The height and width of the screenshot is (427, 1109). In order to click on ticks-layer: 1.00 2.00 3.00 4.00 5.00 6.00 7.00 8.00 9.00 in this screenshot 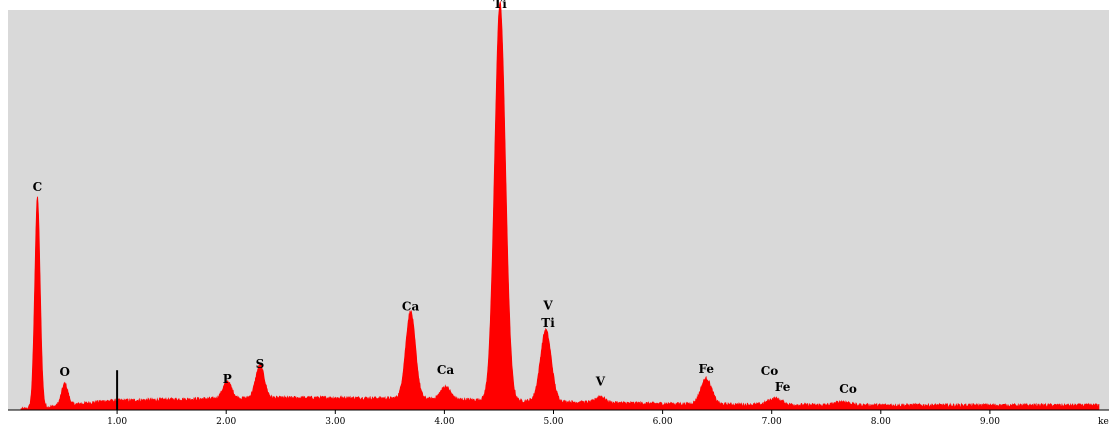, I will do `click(553, 418)`.